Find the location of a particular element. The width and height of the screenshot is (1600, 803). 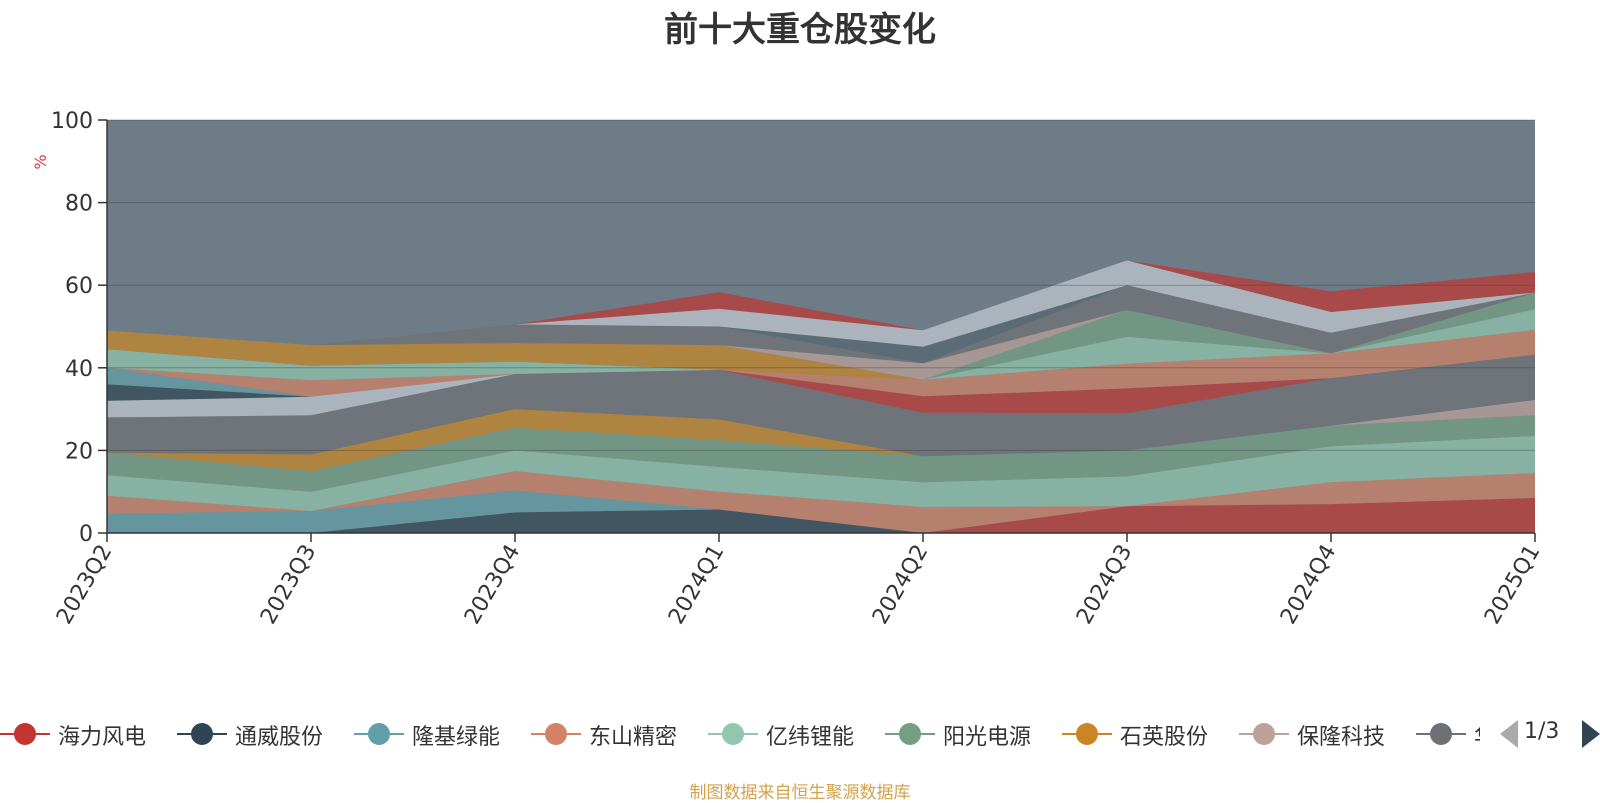

x-tick-label-2023Q4: 2023Q4 is located at coordinates (492, 585).